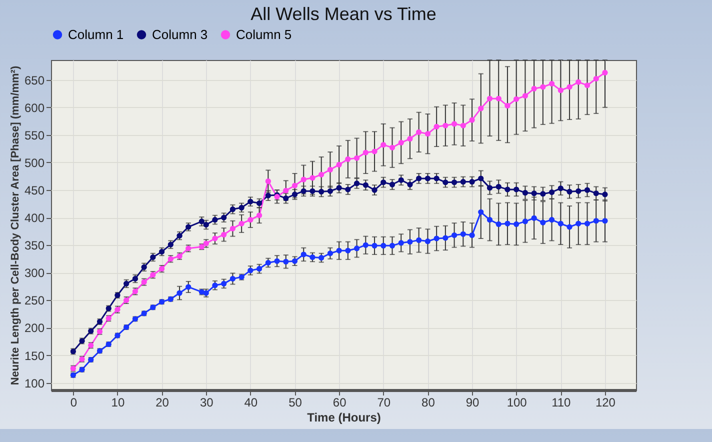 This screenshot has height=442, width=712. I want to click on y-tick-label: 150, so click(34, 355).